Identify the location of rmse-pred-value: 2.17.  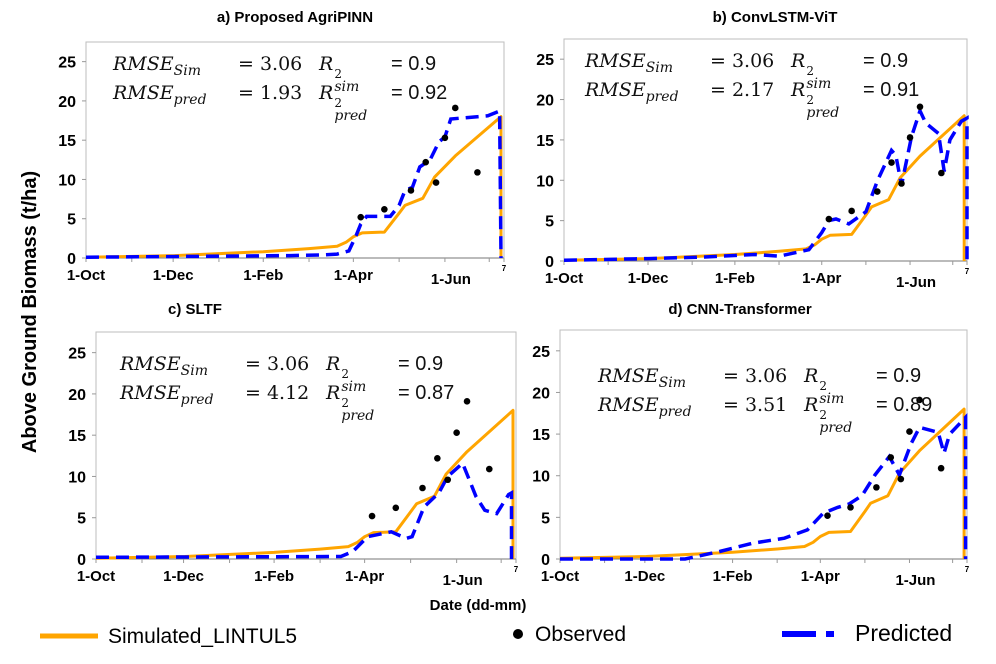
(753, 90).